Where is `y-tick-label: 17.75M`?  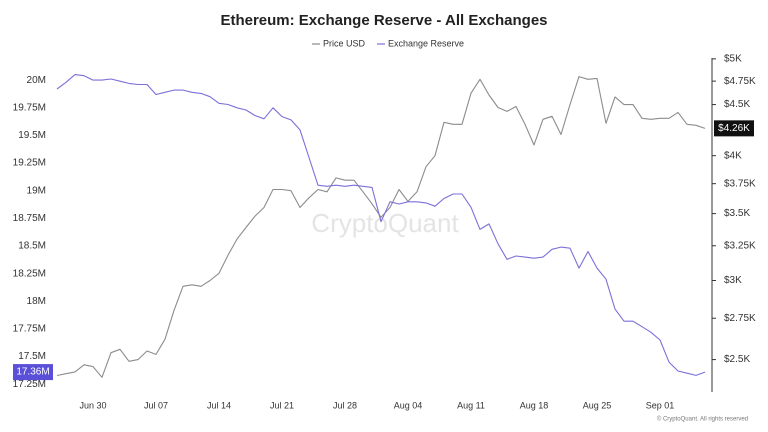
y-tick-label: 17.75M is located at coordinates (29, 329).